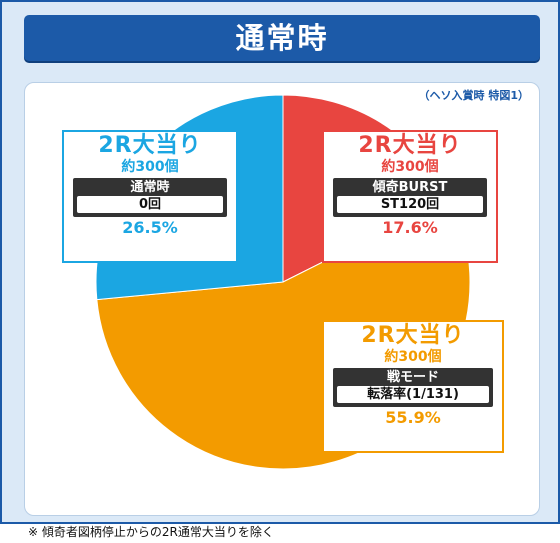 The image size is (560, 543). I want to click on callout-battle-box: 戦モード 転落率(1/131), so click(413, 387).